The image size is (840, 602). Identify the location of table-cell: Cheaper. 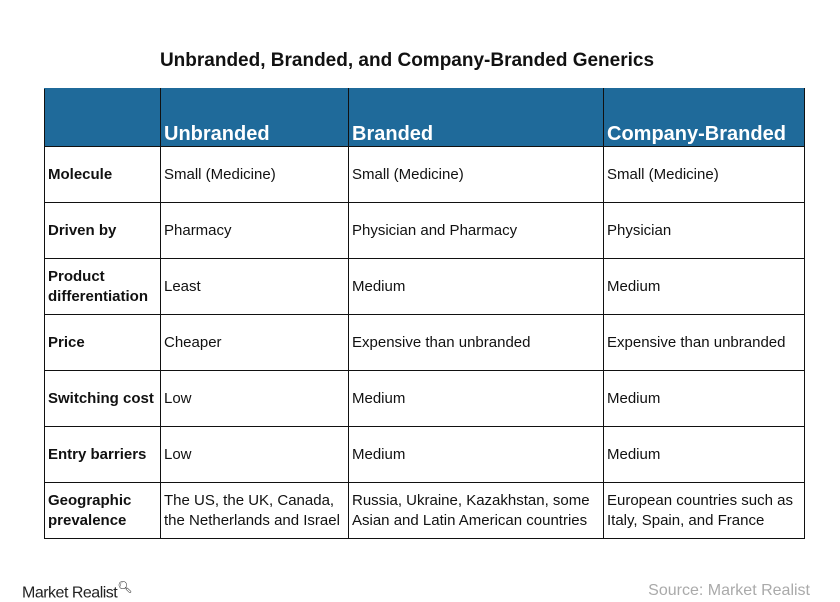
(254, 342).